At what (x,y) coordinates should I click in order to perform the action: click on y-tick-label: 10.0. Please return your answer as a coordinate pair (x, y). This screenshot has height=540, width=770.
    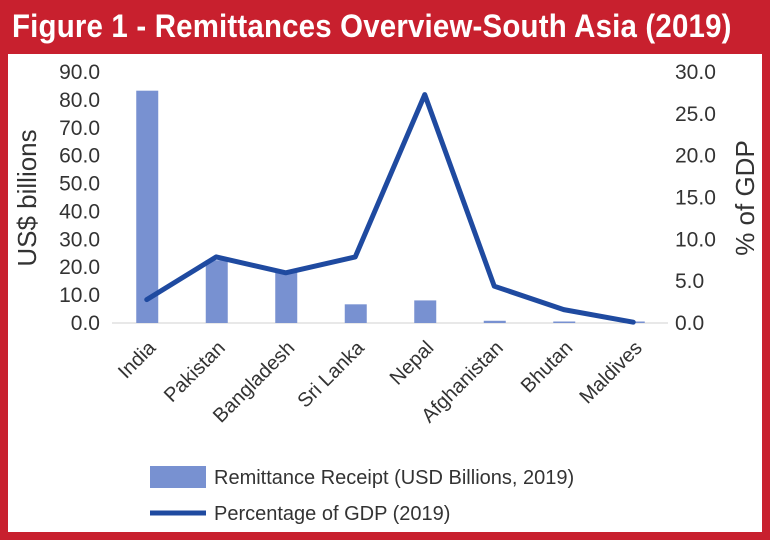
    Looking at the image, I should click on (79, 295).